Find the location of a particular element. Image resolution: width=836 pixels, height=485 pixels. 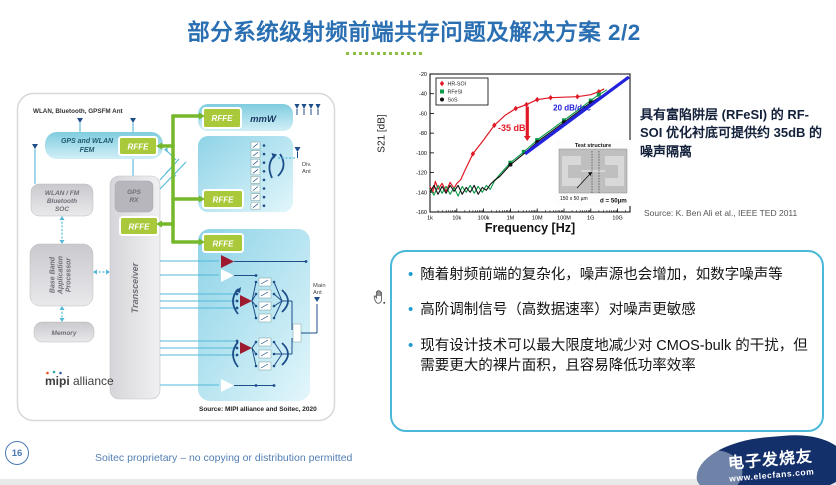

top-antenna-icons is located at coordinates (84, 151).